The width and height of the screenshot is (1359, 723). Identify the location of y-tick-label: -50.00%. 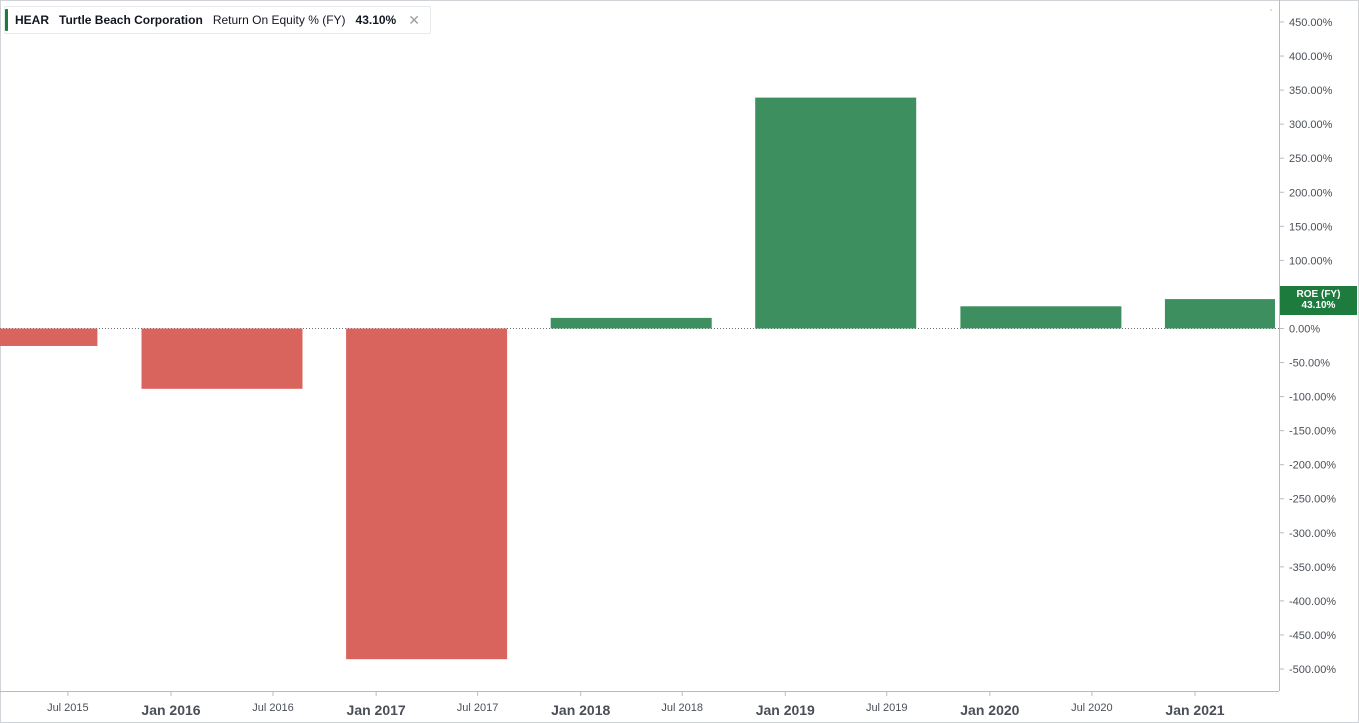
(1309, 364).